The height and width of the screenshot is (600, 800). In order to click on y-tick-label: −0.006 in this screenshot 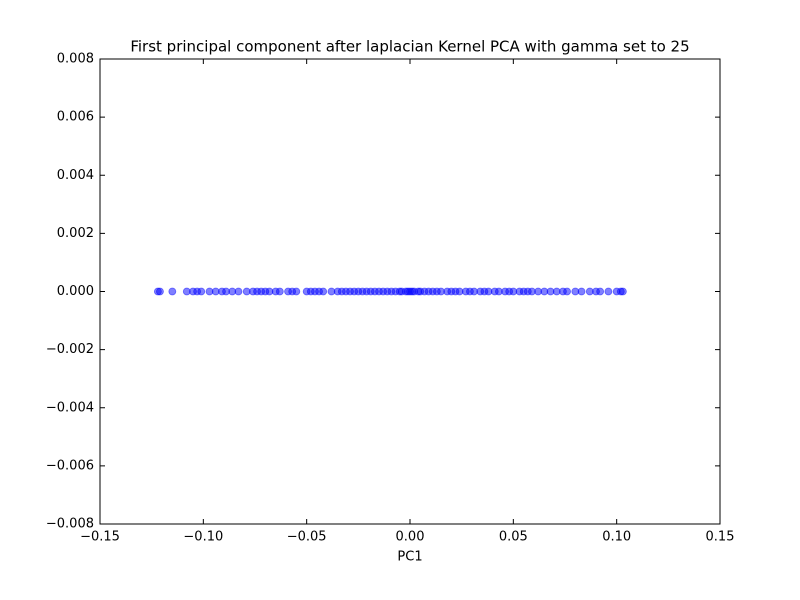, I will do `click(70, 465)`.